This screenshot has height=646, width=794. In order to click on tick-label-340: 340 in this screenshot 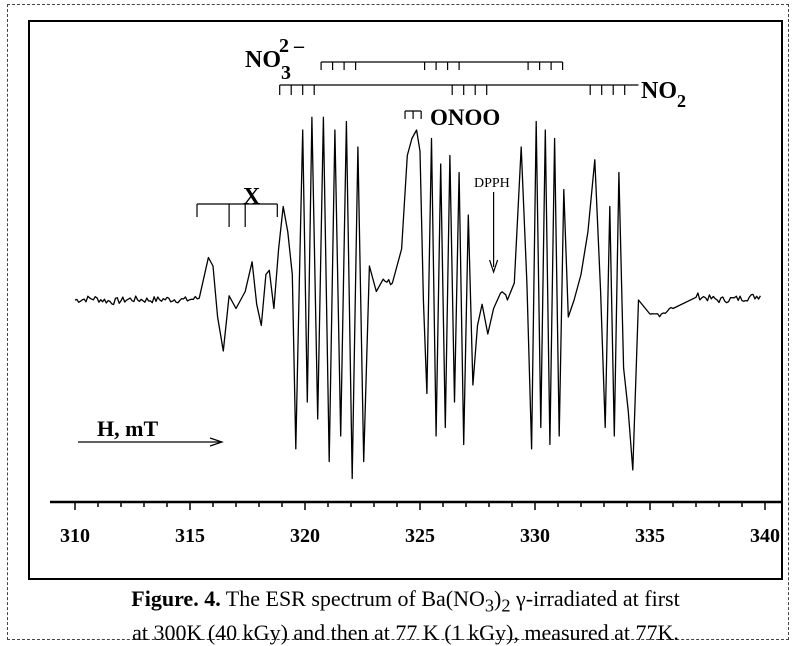, I will do `click(765, 536)`.